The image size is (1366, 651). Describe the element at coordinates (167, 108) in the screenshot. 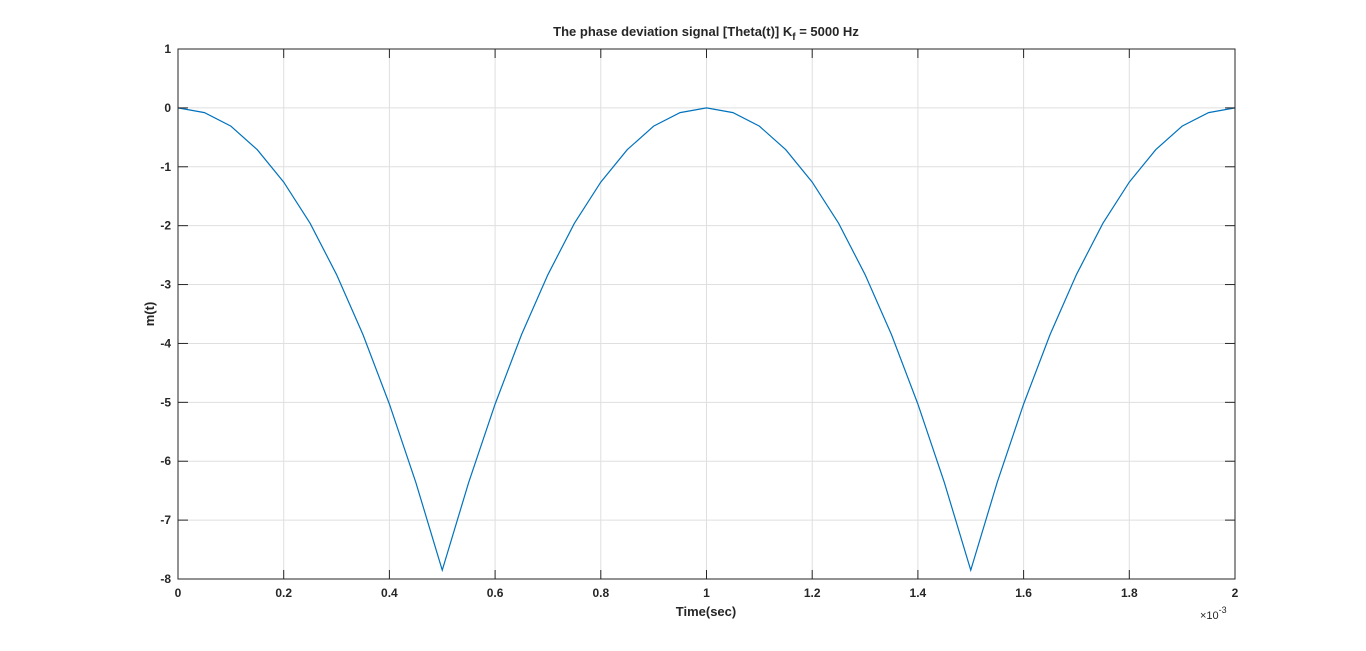

I see `y-tick-label: 0` at that location.